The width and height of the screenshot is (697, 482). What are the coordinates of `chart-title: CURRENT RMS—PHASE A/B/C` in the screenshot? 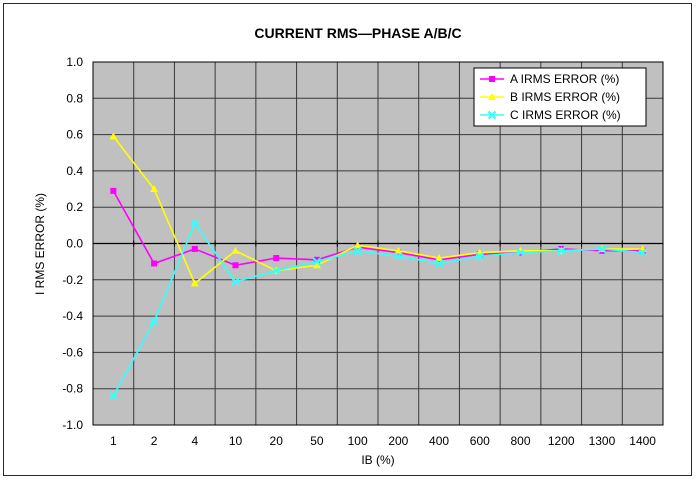 It's located at (357, 33).